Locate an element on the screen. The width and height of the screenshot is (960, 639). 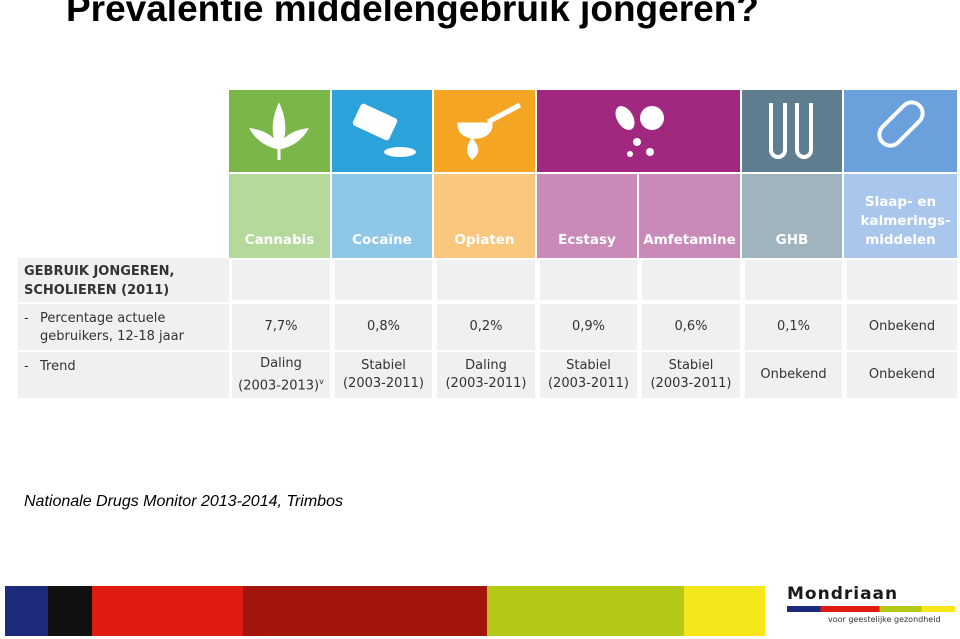
column-name: Ecstasy is located at coordinates (587, 240).